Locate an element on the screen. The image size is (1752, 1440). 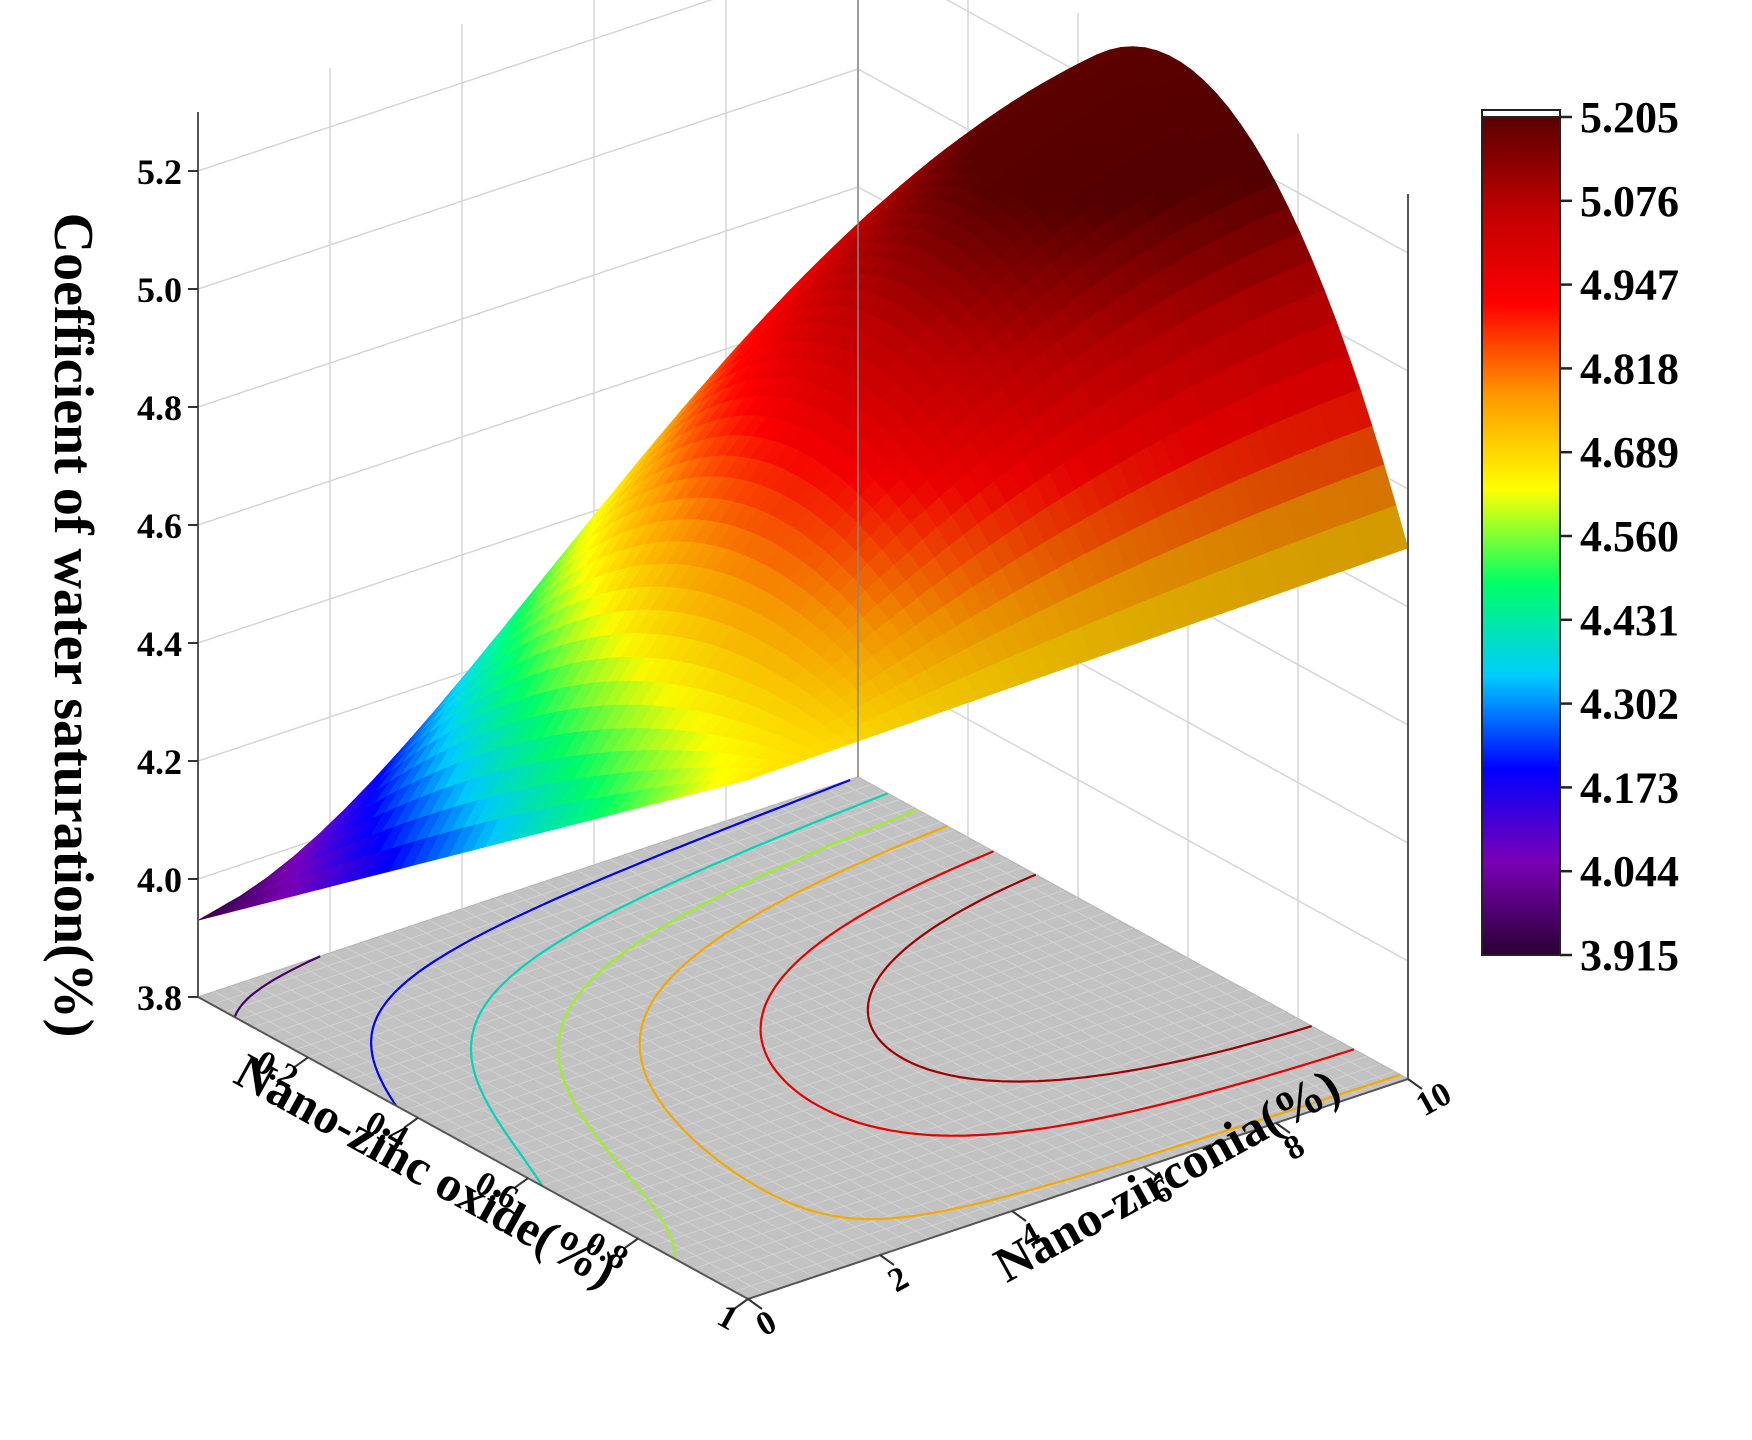
colorbar-gradient is located at coordinates (1521, 536).